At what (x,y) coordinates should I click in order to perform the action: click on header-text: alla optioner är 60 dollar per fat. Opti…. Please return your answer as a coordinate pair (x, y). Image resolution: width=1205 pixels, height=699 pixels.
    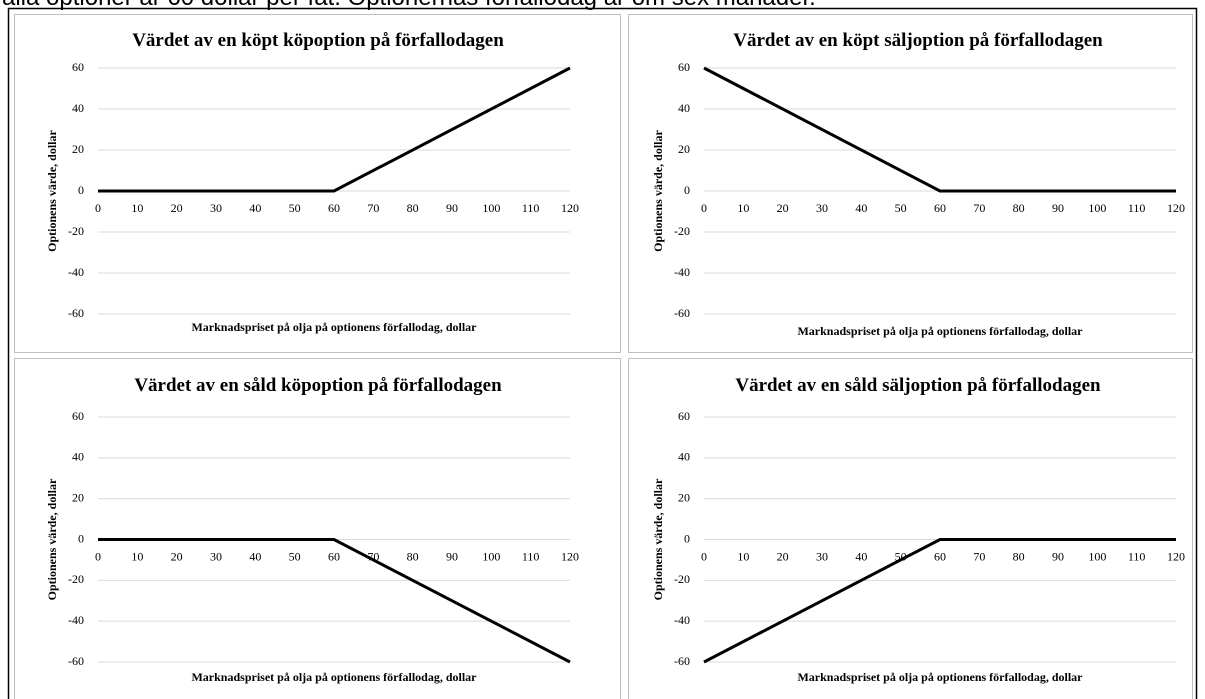
    Looking at the image, I should click on (409, 5).